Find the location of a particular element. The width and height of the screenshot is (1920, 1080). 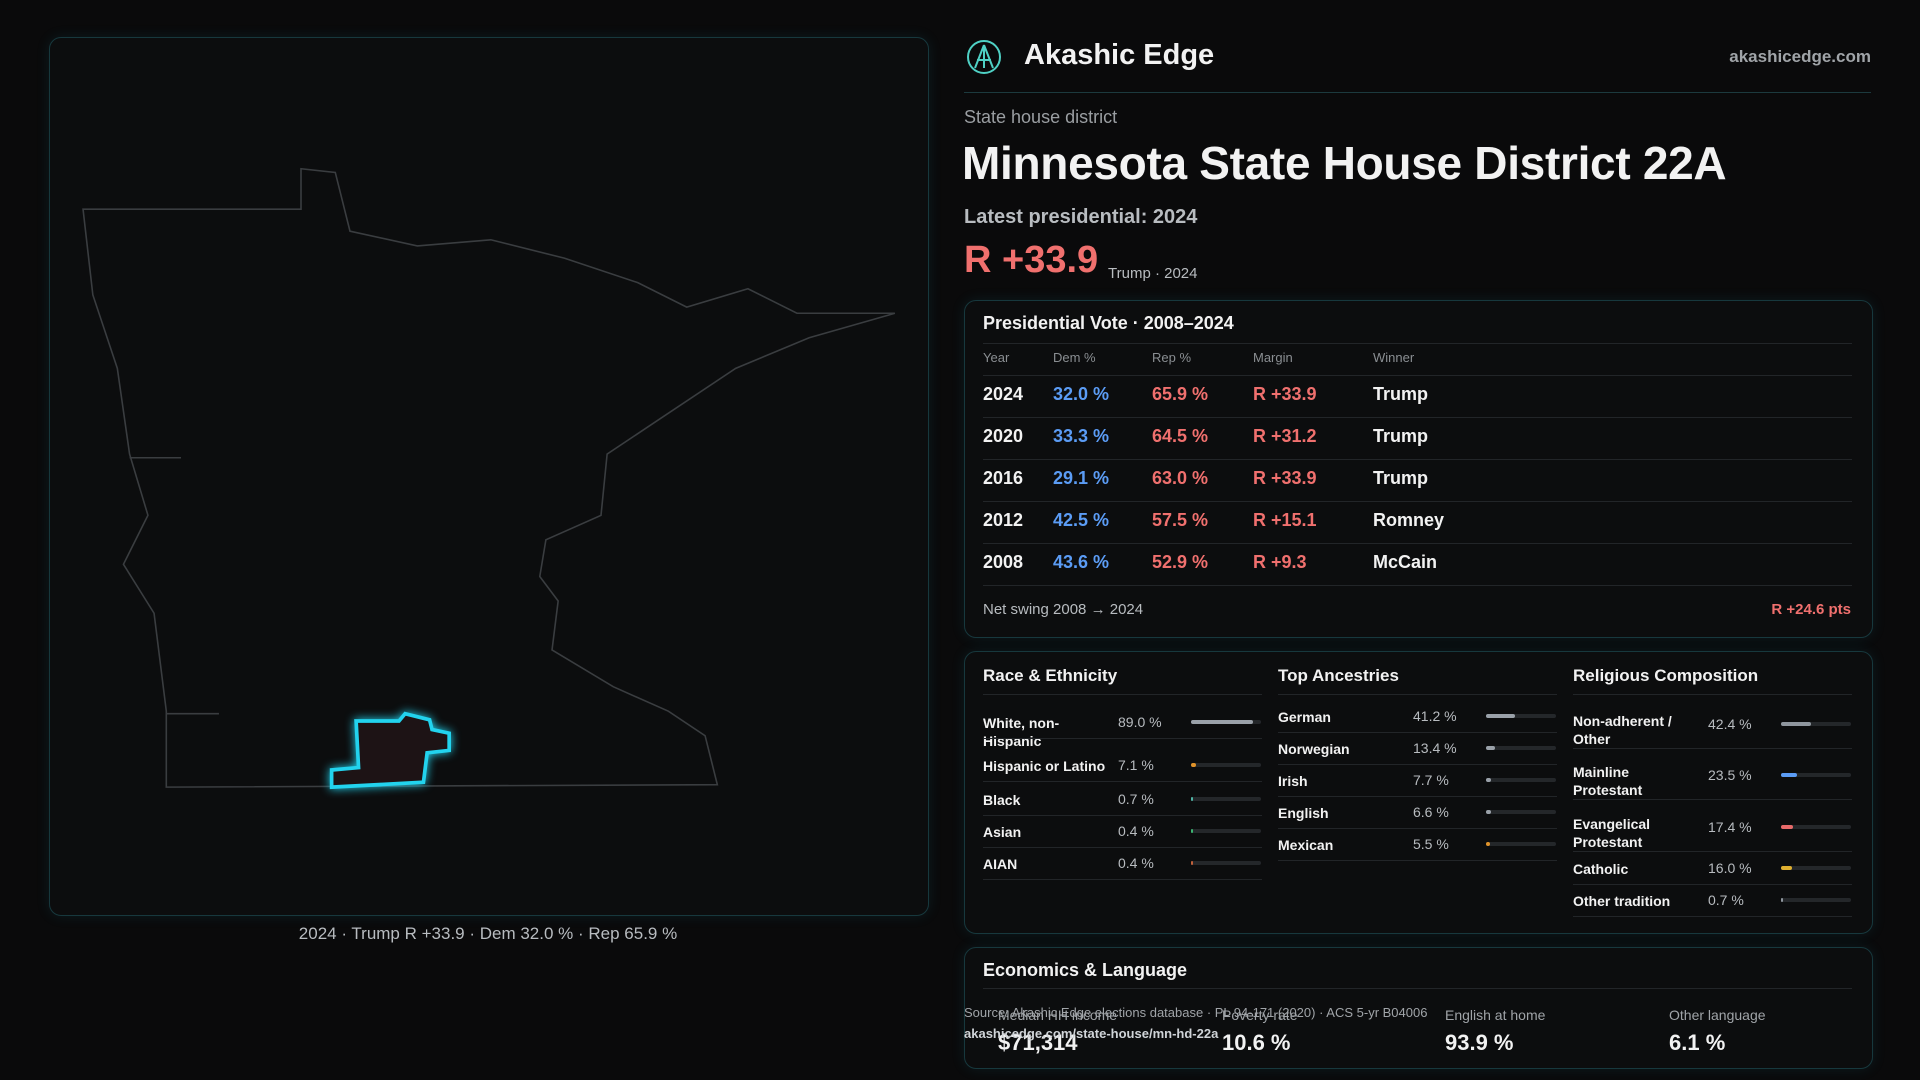

row-label: AIAN is located at coordinates (1000, 864).